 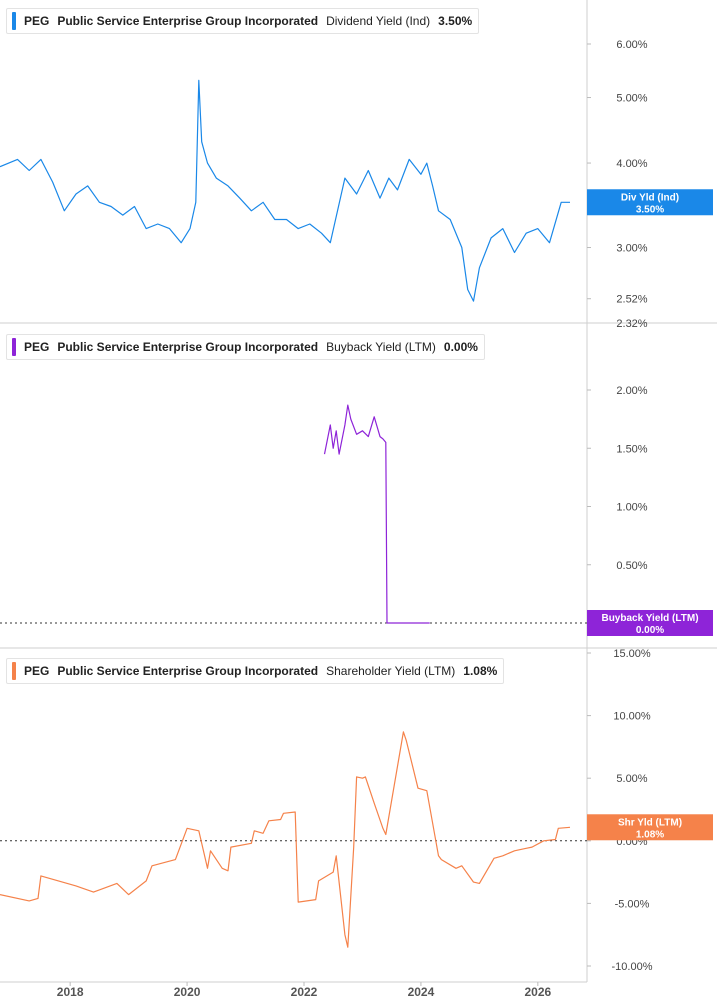 I want to click on y-tick-label: 15.00%, so click(x=632, y=654).